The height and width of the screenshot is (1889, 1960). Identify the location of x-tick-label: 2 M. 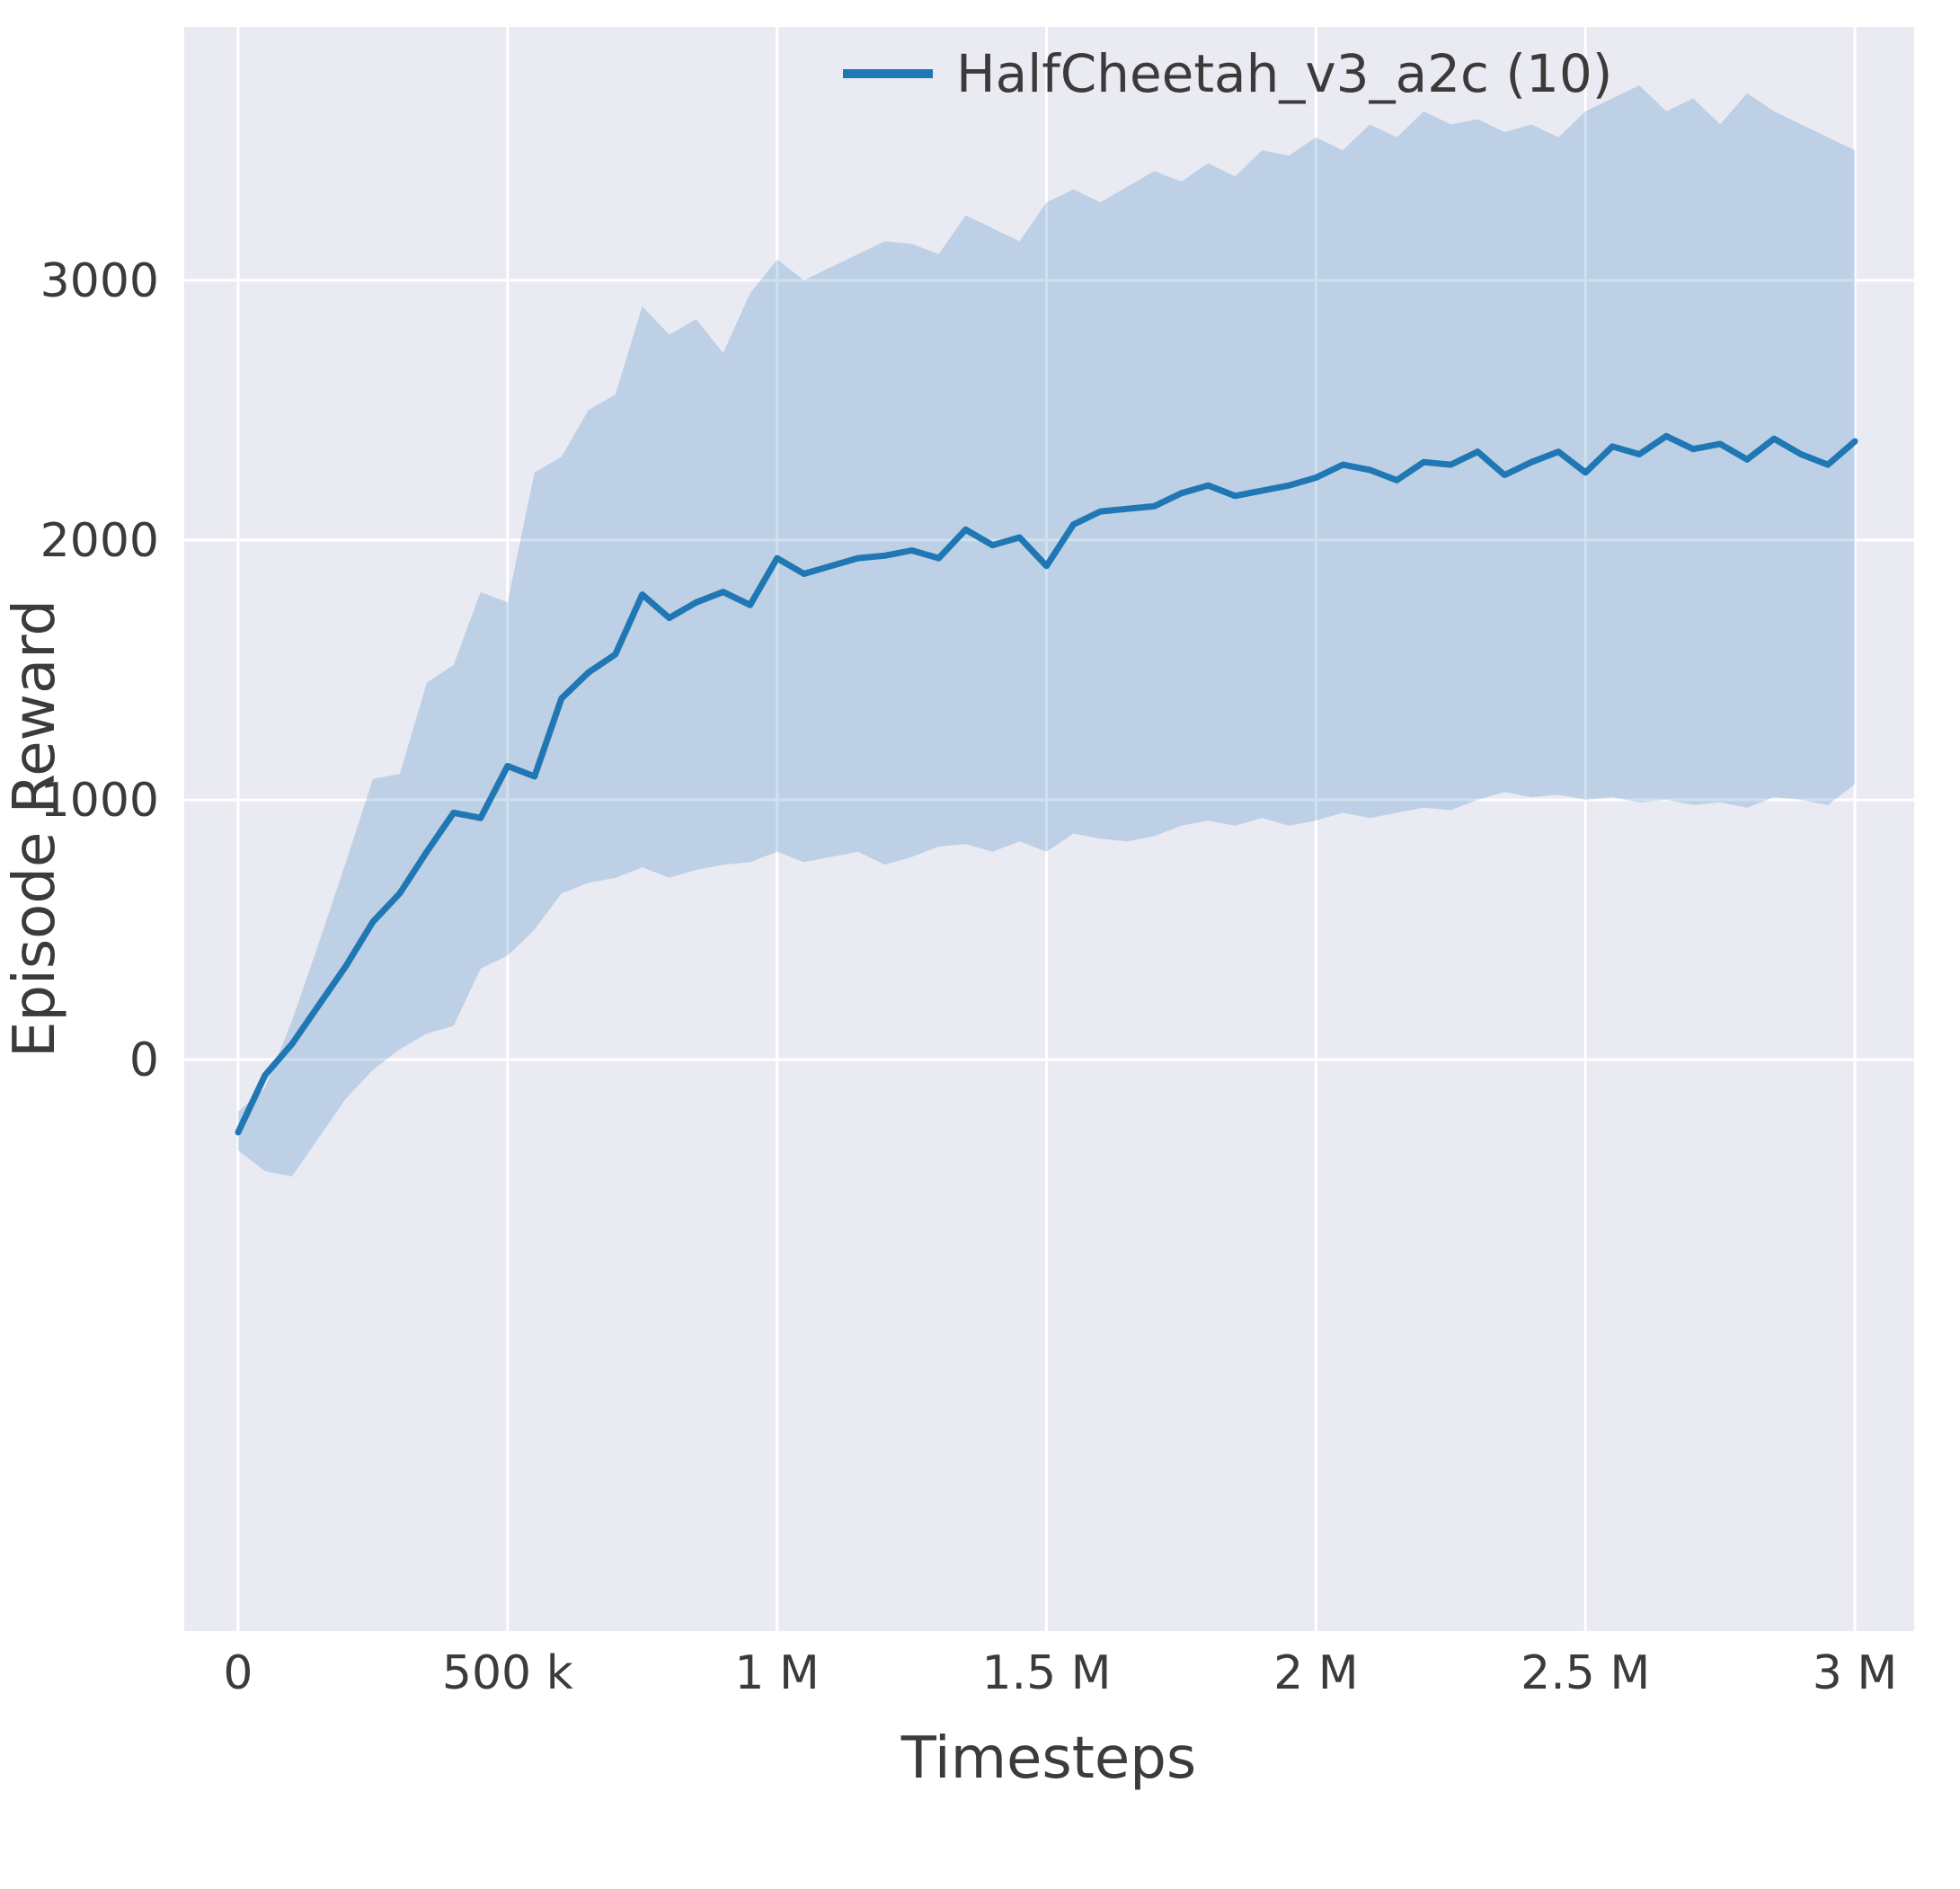
(1315, 1673).